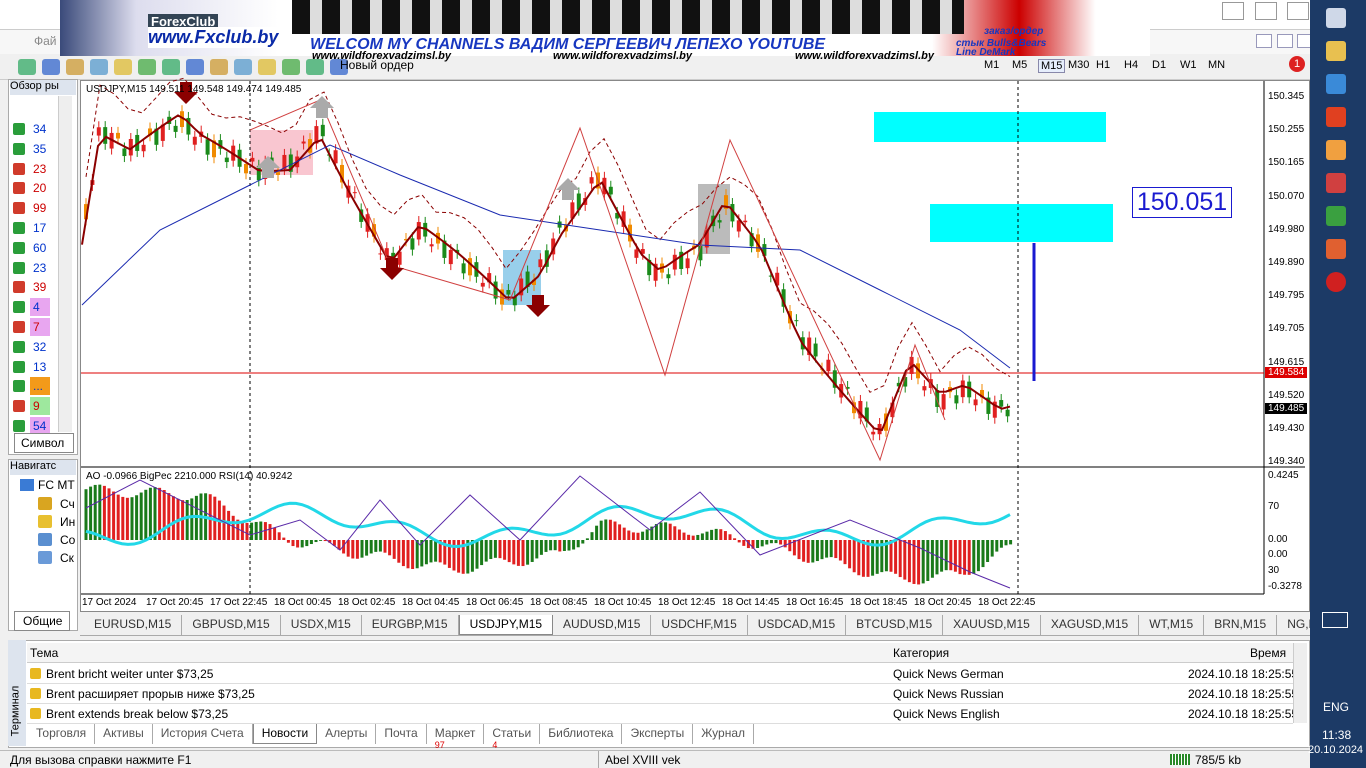 Image resolution: width=1366 pixels, height=768 pixels. Describe the element at coordinates (56, 485) in the screenshot. I see `tree-root: FC MT` at that location.